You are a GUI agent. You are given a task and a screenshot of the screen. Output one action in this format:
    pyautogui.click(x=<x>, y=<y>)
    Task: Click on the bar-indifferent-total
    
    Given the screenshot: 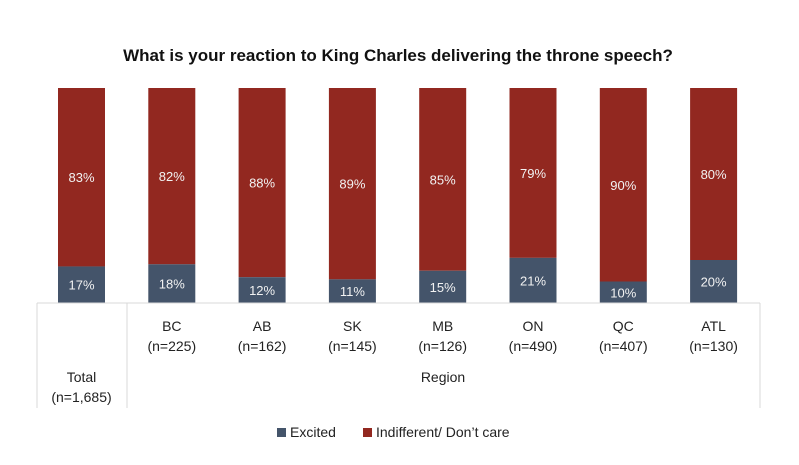 What is the action you would take?
    pyautogui.click(x=81, y=177)
    